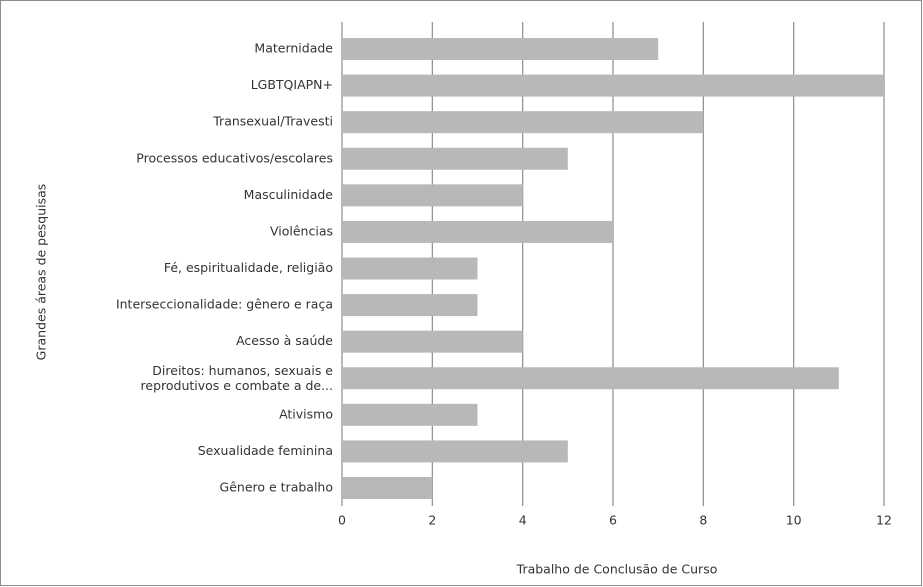 The image size is (923, 587). Describe the element at coordinates (613, 520) in the screenshot. I see `x-tick-label: 6` at that location.